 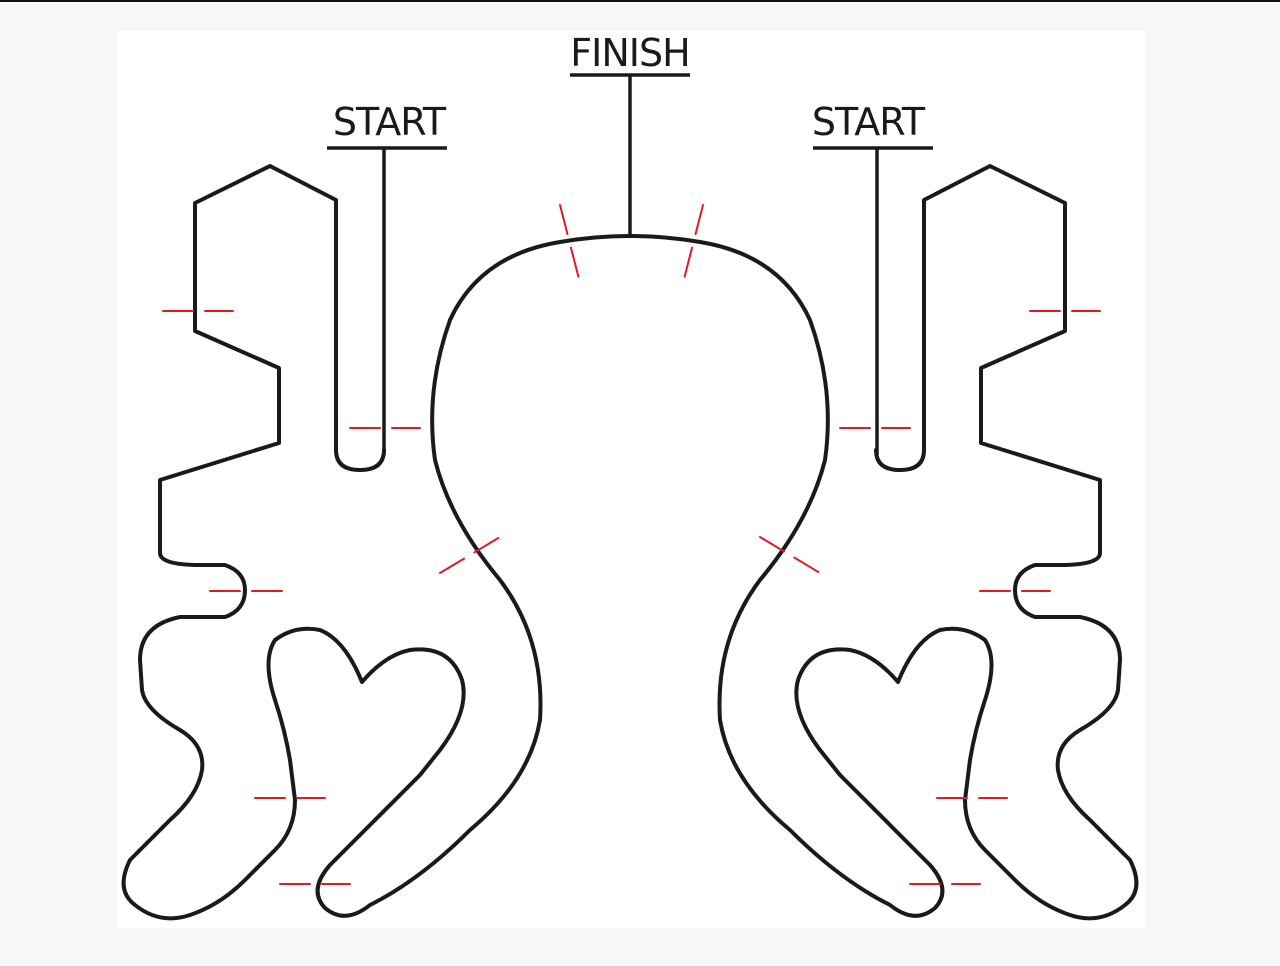 What do you see at coordinates (390, 122) in the screenshot?
I see `start-label-left: START` at bounding box center [390, 122].